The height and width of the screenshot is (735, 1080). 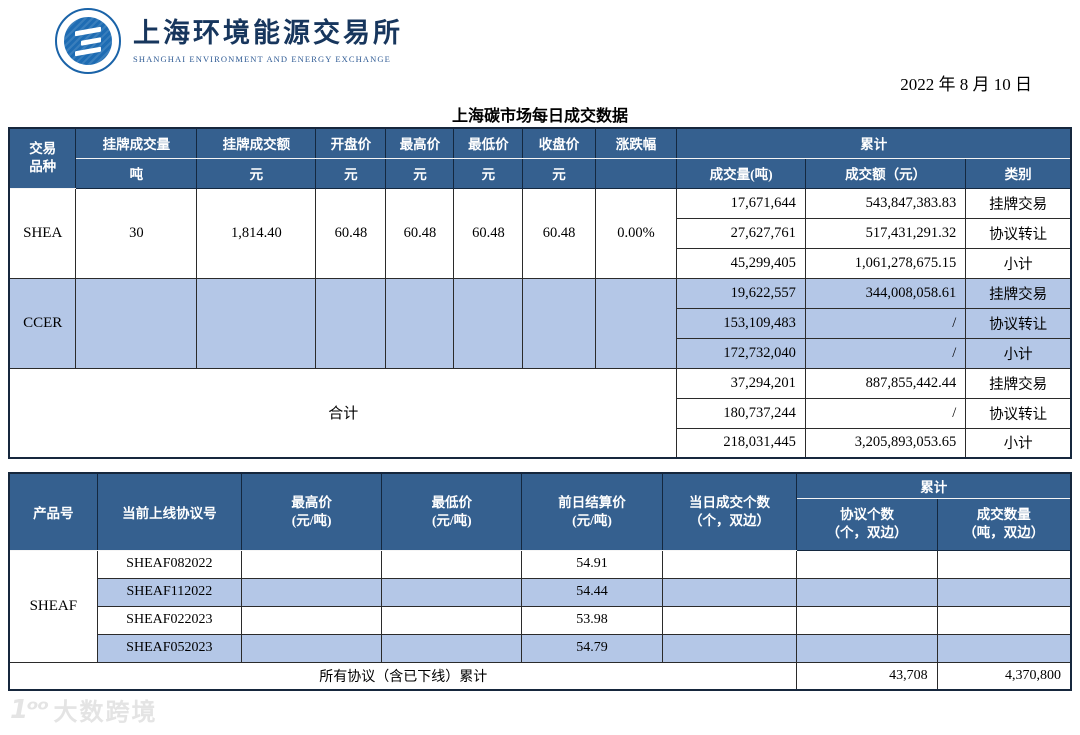 I want to click on col-header-variety: 交易 品种, so click(x=42, y=158).